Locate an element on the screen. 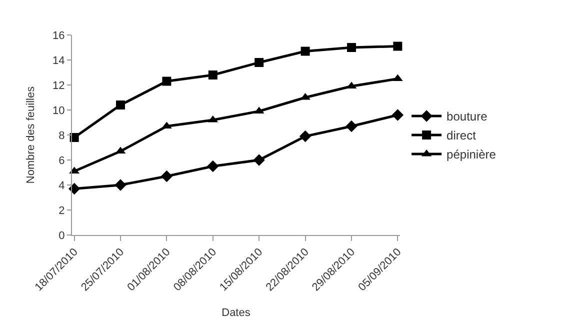  y-tick-label: 8 is located at coordinates (61, 136).